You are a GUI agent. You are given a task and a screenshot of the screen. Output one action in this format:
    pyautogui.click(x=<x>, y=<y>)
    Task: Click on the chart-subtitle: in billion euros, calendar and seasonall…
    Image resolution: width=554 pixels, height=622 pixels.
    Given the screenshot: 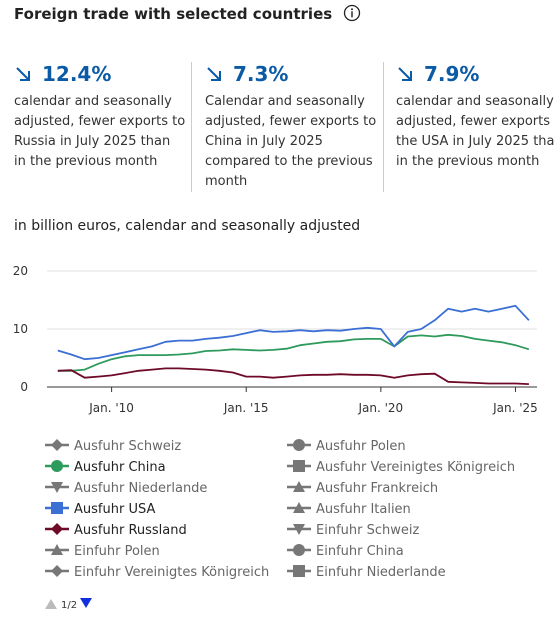 What is the action you would take?
    pyautogui.click(x=187, y=226)
    